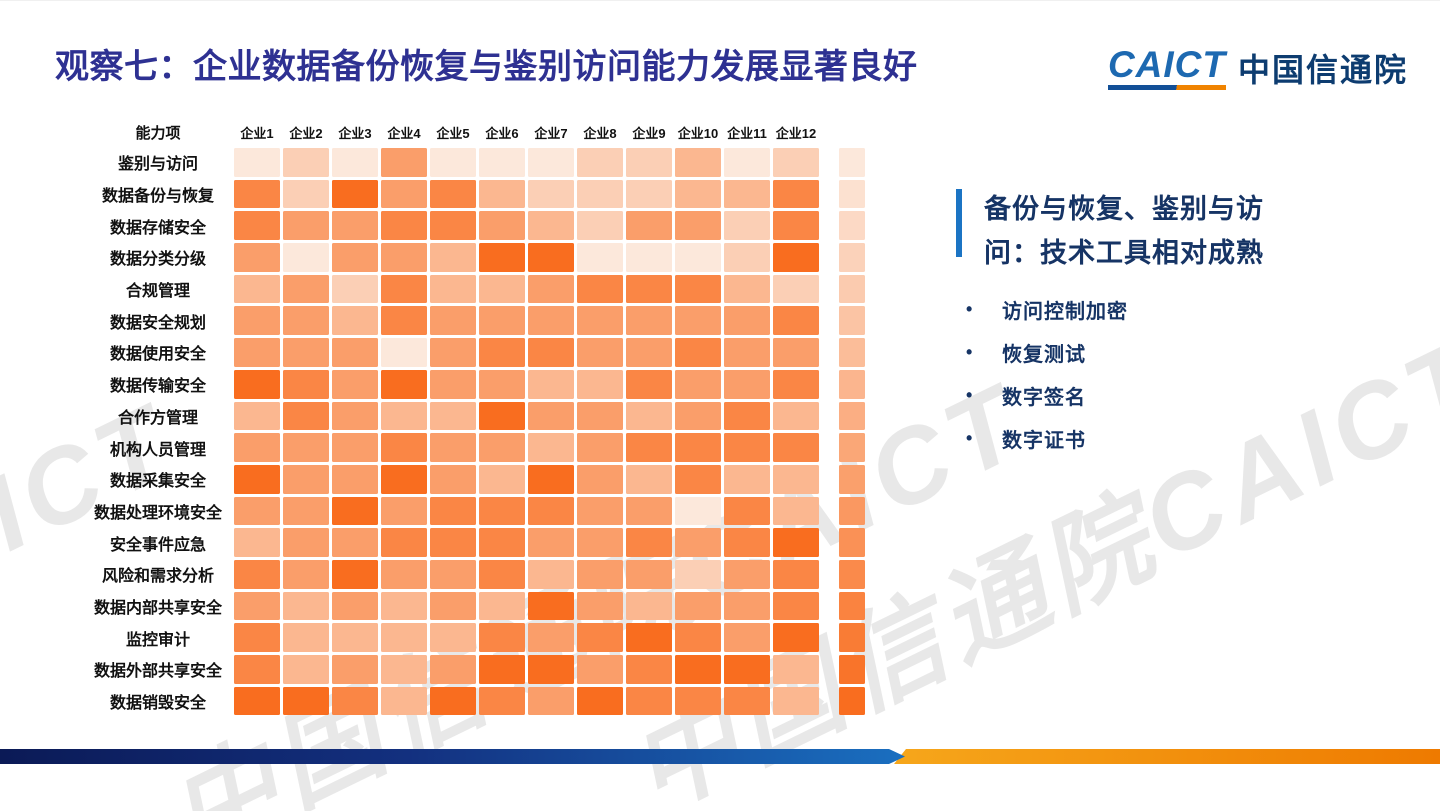  Describe the element at coordinates (452, 756) in the screenshot. I see `footer-blue-segment` at that location.